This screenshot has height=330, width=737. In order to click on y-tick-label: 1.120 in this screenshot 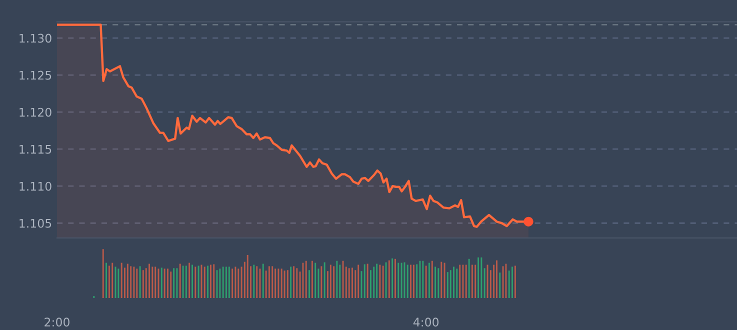, I will do `click(36, 112)`.